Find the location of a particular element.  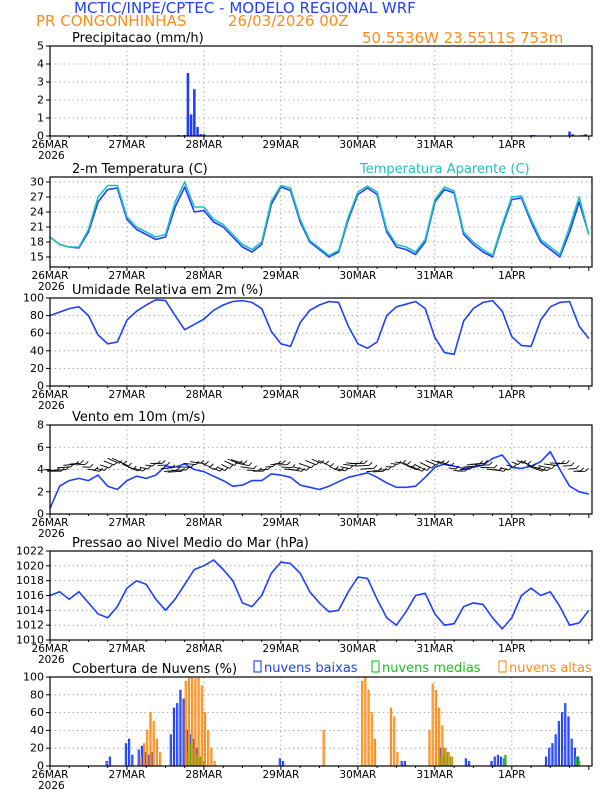

x-tick-label: 29MAR is located at coordinates (280, 276).